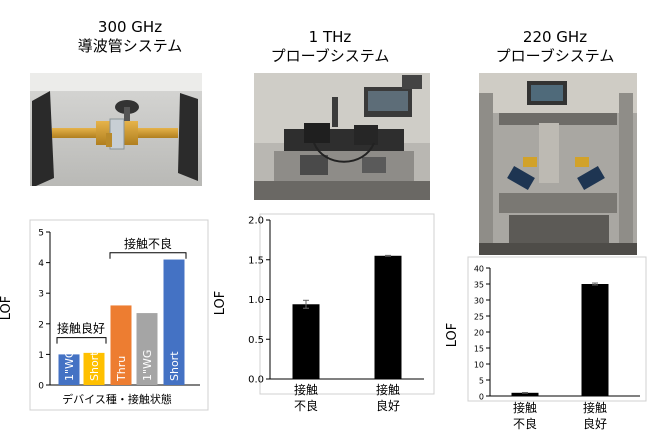 The height and width of the screenshot is (447, 660). What do you see at coordinates (41, 325) in the screenshot?
I see `chart1-y-tick-label: 2` at bounding box center [41, 325].